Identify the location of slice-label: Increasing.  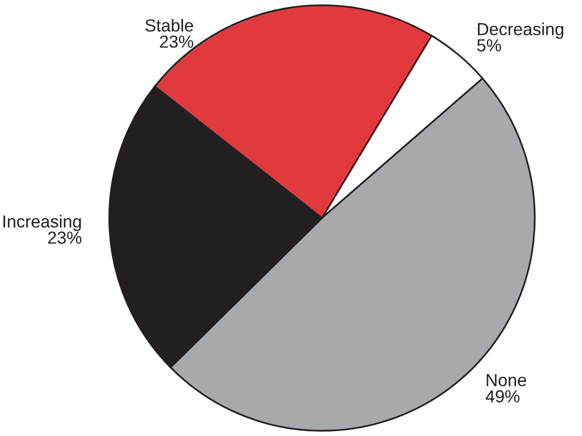
(42, 223).